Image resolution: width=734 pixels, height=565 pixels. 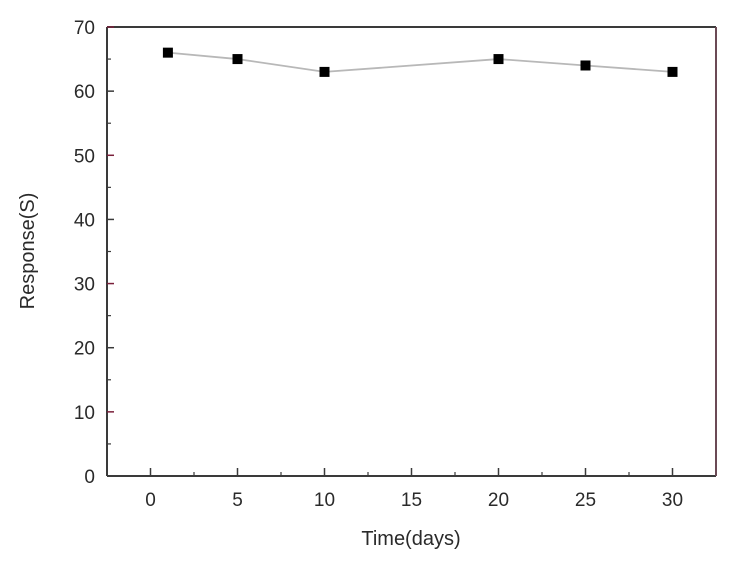 I want to click on x-axis: 0 5 10 15 20 25 30, so click(x=414, y=489).